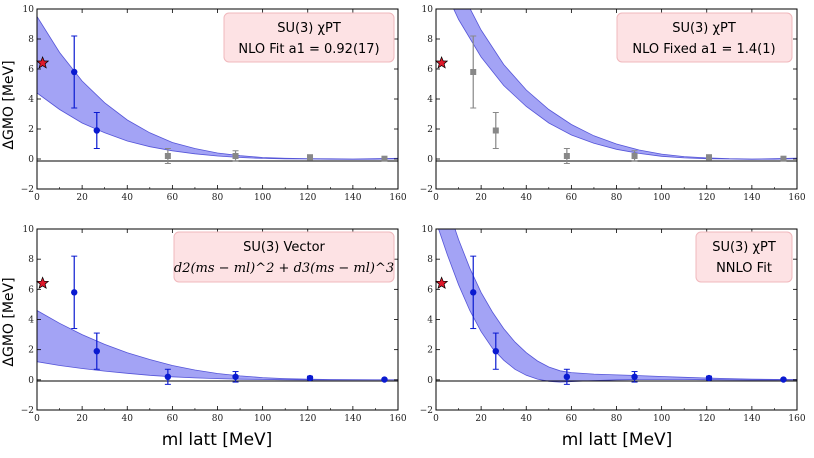 The width and height of the screenshot is (814, 458). I want to click on annotation-box: SU(3) χPT NLO Fit a1 = 0.92(17), so click(309, 37).